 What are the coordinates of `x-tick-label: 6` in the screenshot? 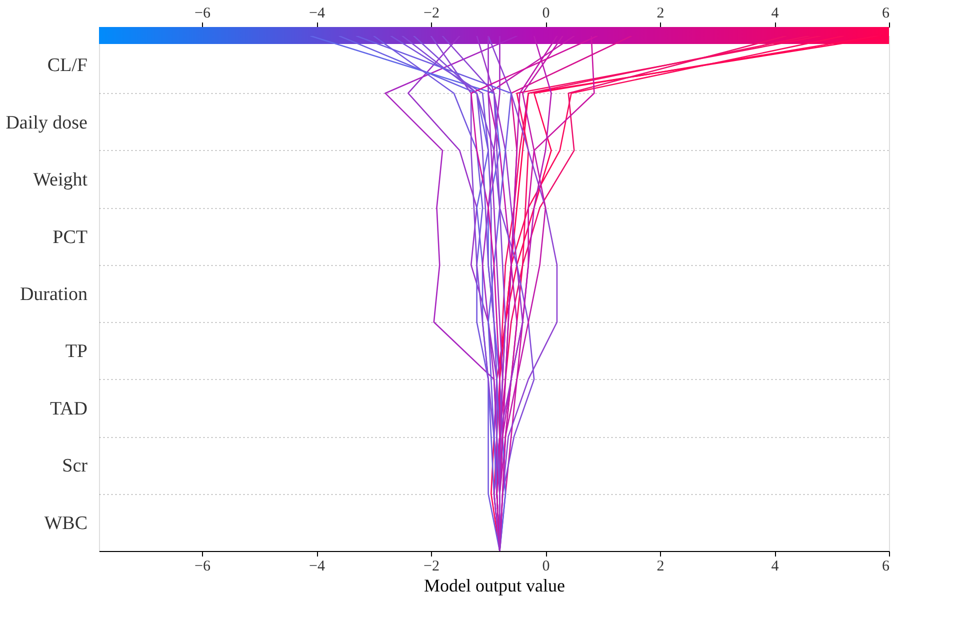 It's located at (886, 566).